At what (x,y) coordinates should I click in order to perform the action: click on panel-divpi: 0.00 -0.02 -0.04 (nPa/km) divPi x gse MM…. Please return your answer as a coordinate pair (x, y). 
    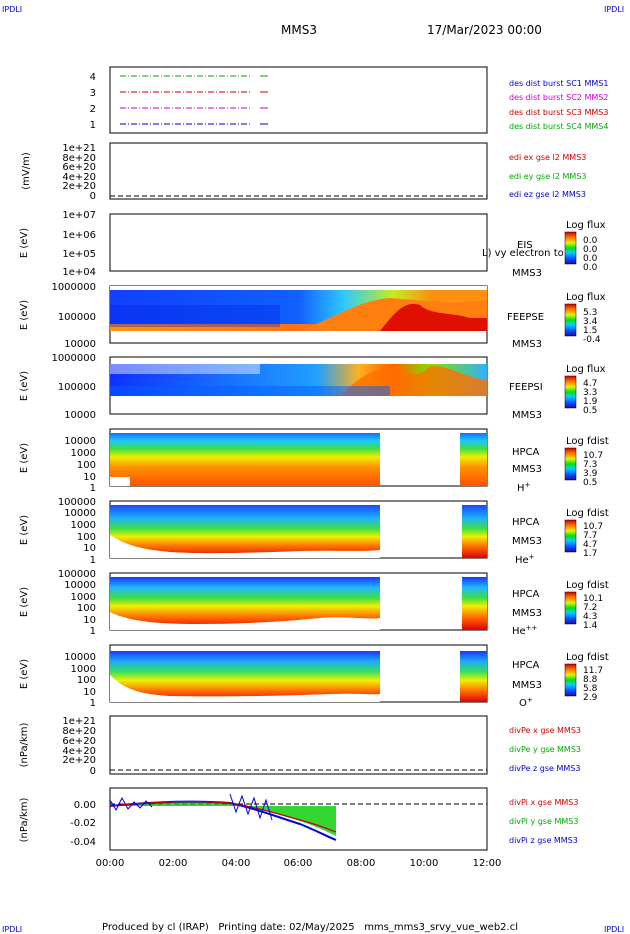
    Looking at the image, I should click on (298, 819).